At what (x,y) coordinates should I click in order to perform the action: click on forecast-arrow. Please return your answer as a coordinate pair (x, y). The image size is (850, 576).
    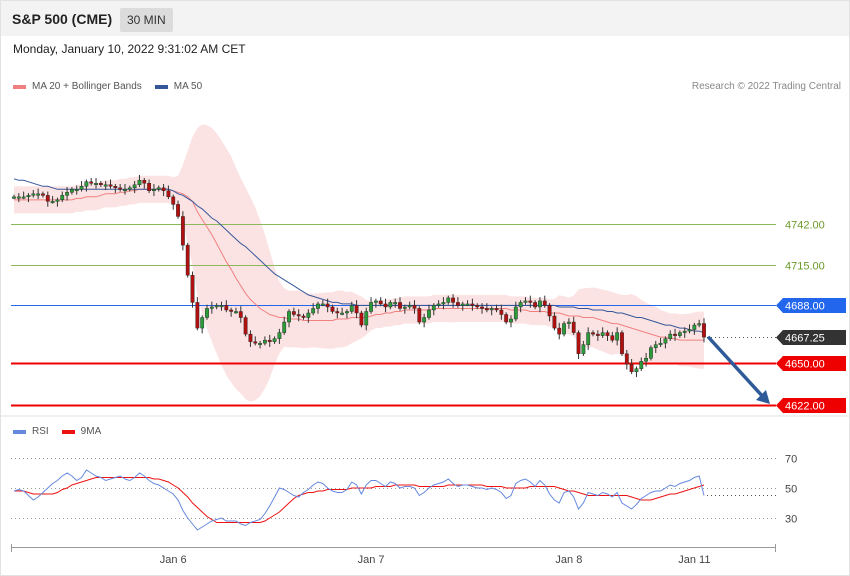
    Looking at the image, I should click on (736, 368).